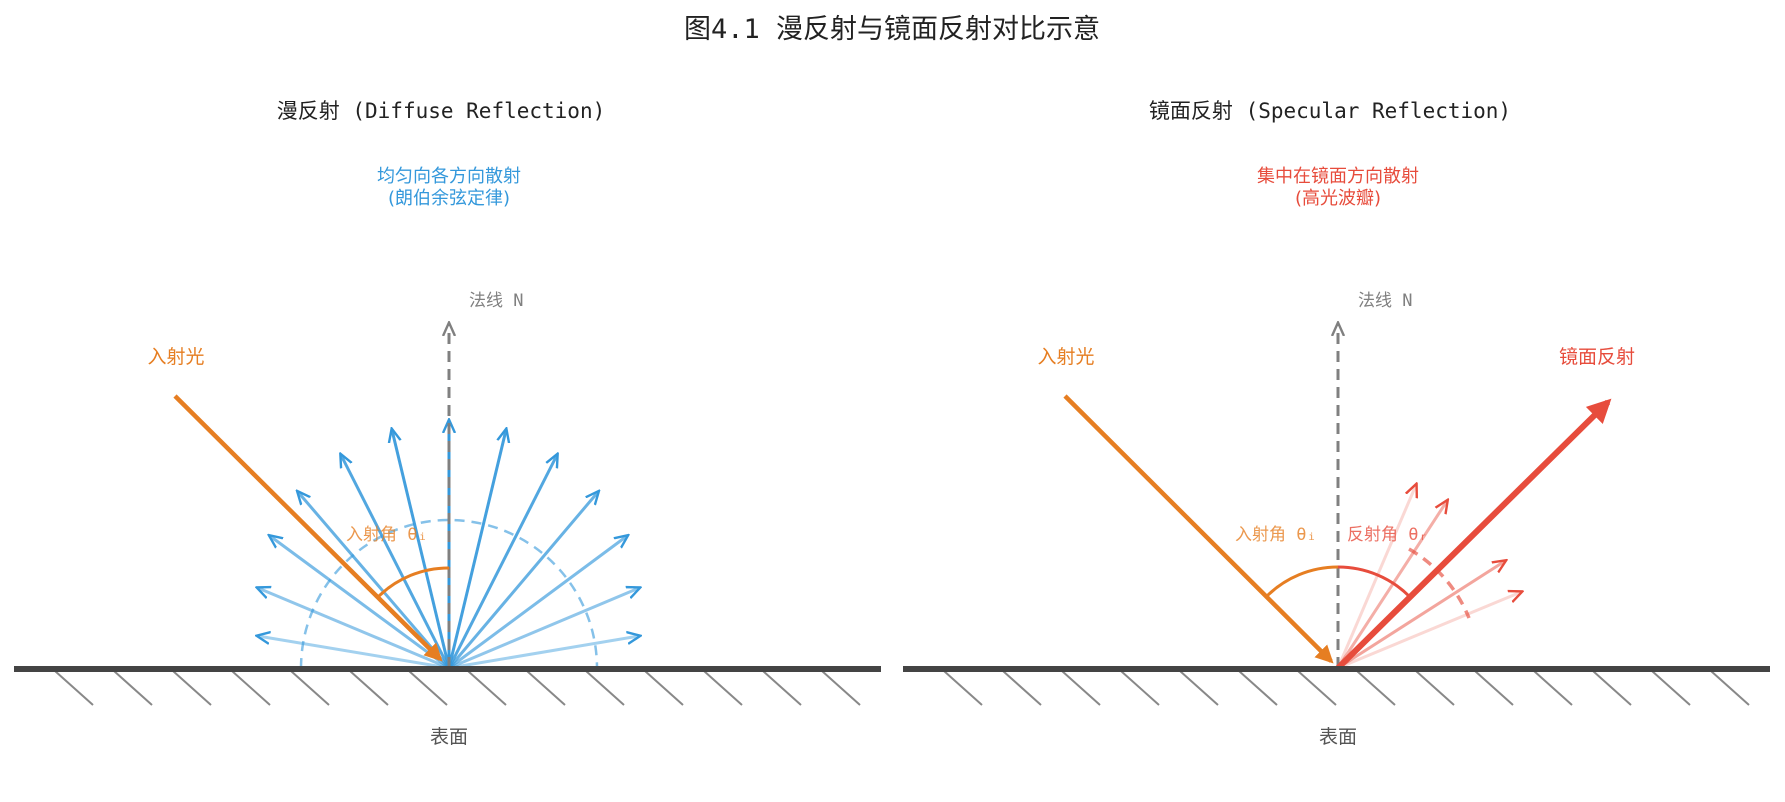 The image size is (1785, 802). Describe the element at coordinates (387, 535) in the screenshot. I see `diffuse-angle-label: 入射角 θᵢ` at that location.